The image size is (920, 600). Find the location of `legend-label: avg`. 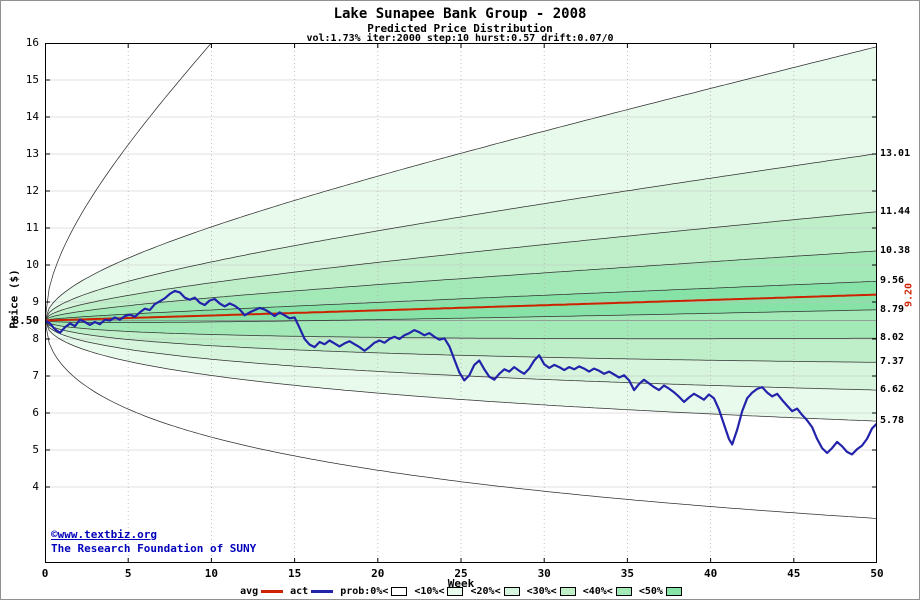

legend-label: avg is located at coordinates (249, 591).